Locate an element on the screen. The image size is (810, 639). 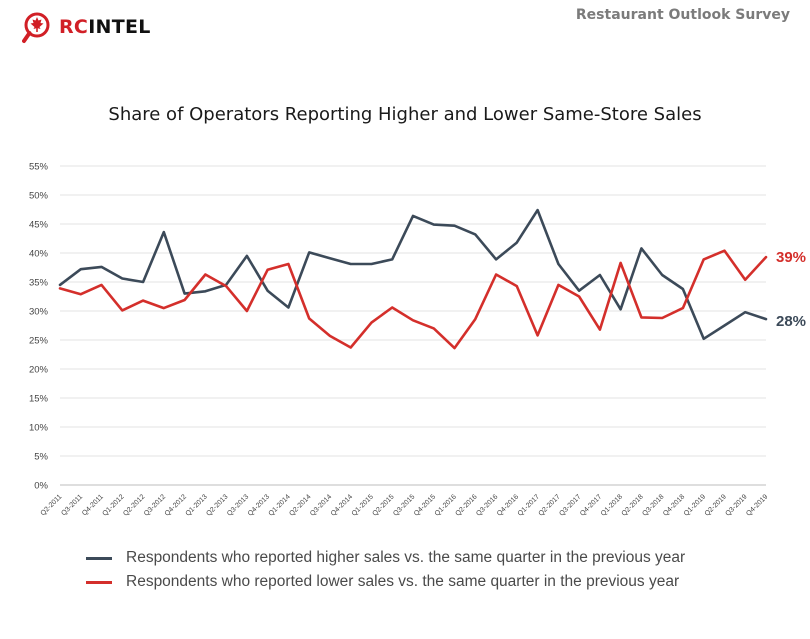
survey-title: Restaurant Outlook Survey is located at coordinates (682, 15).